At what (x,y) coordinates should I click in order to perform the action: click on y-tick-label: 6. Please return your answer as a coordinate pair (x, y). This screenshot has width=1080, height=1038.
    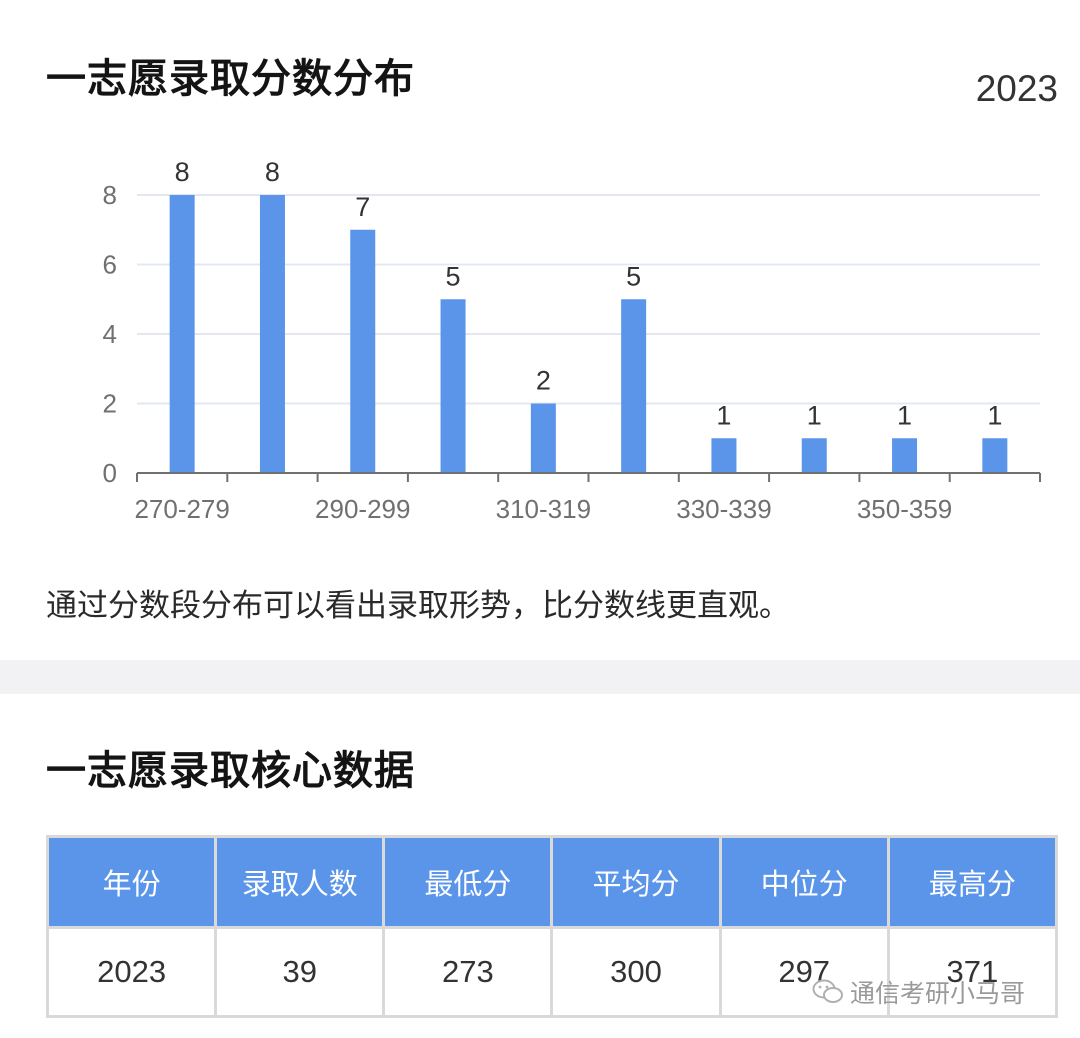
    Looking at the image, I should click on (110, 265).